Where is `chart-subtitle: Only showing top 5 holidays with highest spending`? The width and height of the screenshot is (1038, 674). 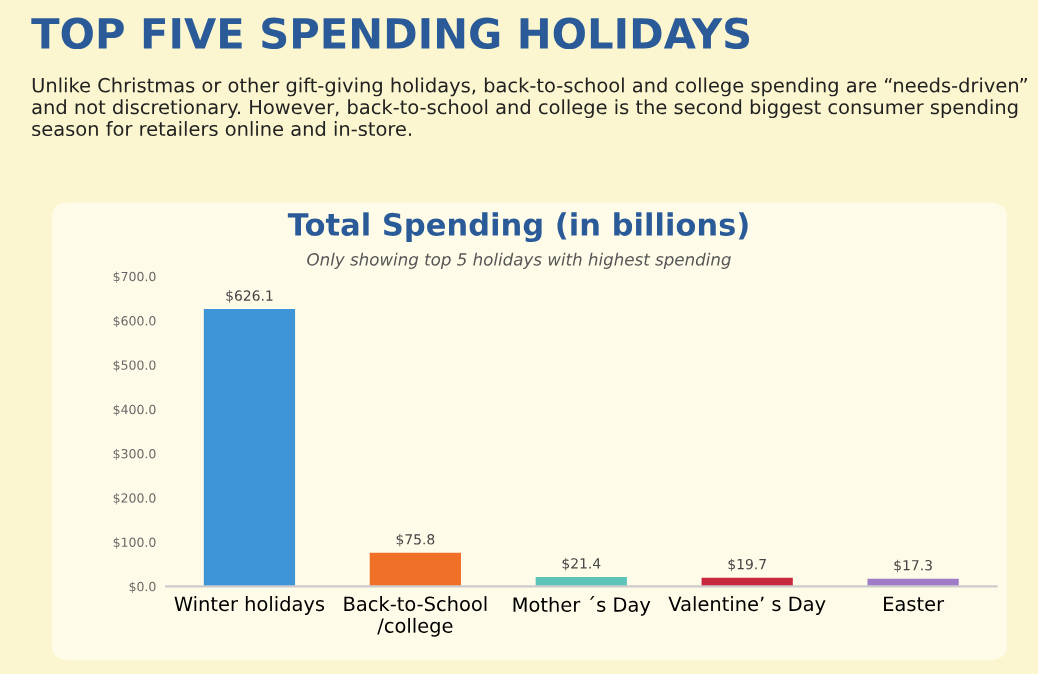 chart-subtitle: Only showing top 5 holidays with highest spending is located at coordinates (519, 260).